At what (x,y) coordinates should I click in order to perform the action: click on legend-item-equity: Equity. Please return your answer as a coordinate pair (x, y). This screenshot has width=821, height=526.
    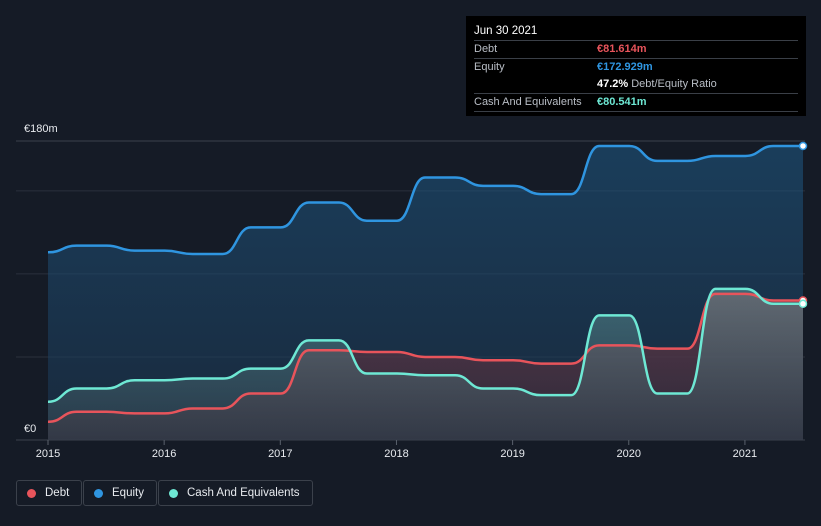
    Looking at the image, I should click on (120, 493).